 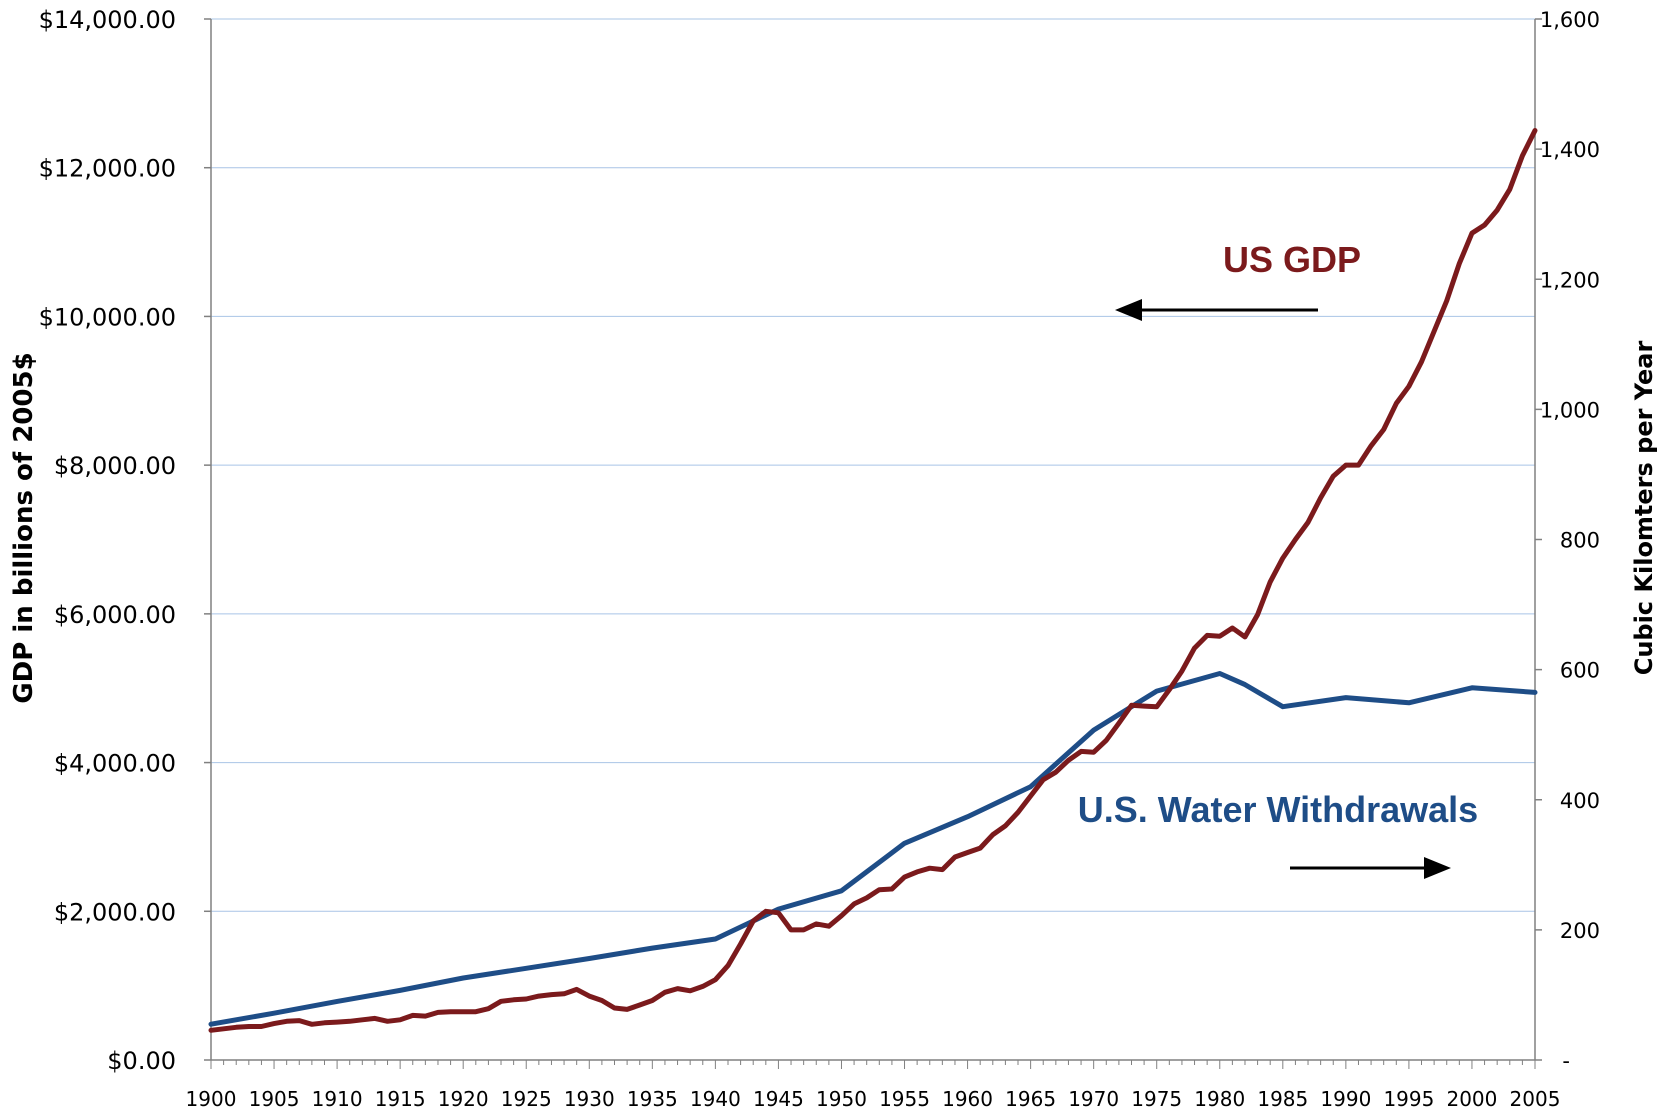 What do you see at coordinates (1156, 1099) in the screenshot?
I see `x-tick-label: 1975` at bounding box center [1156, 1099].